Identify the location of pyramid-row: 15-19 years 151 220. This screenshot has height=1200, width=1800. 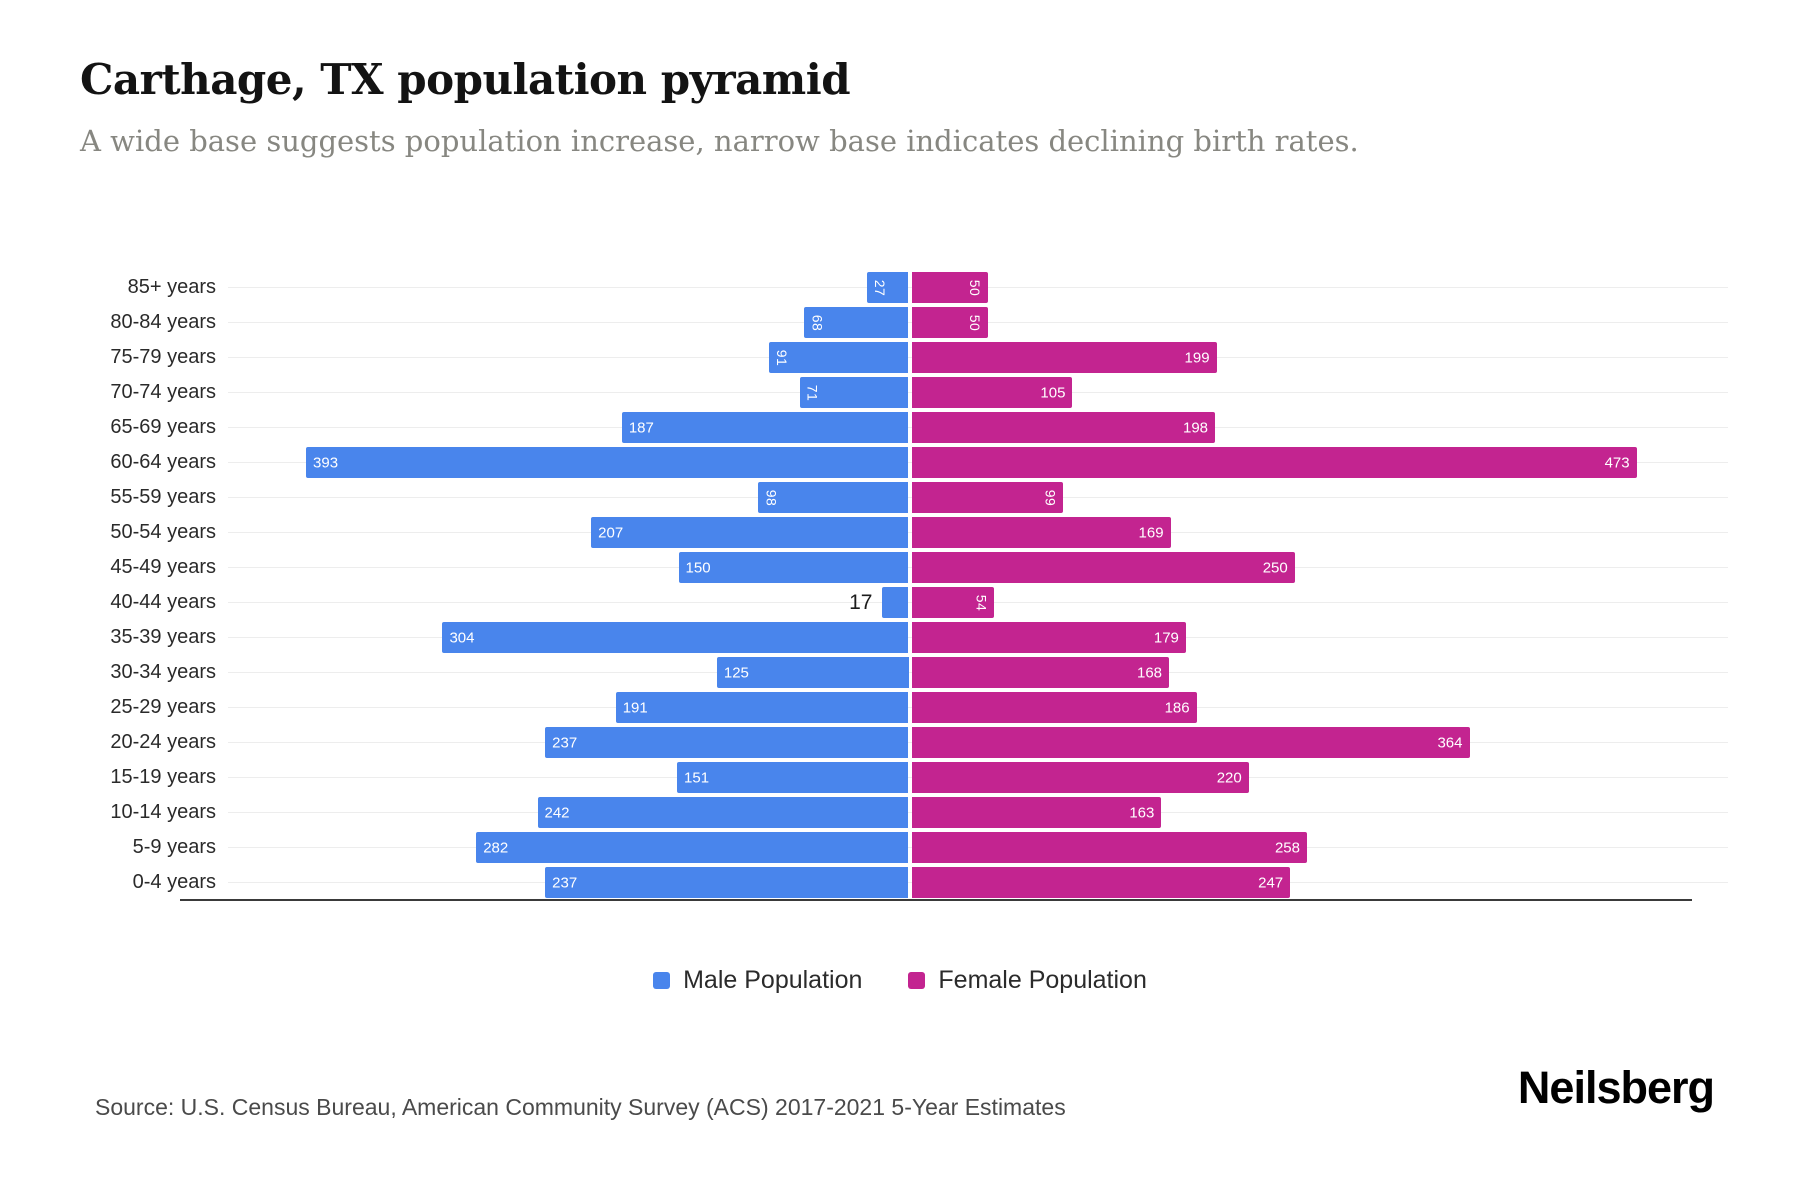
(900, 777).